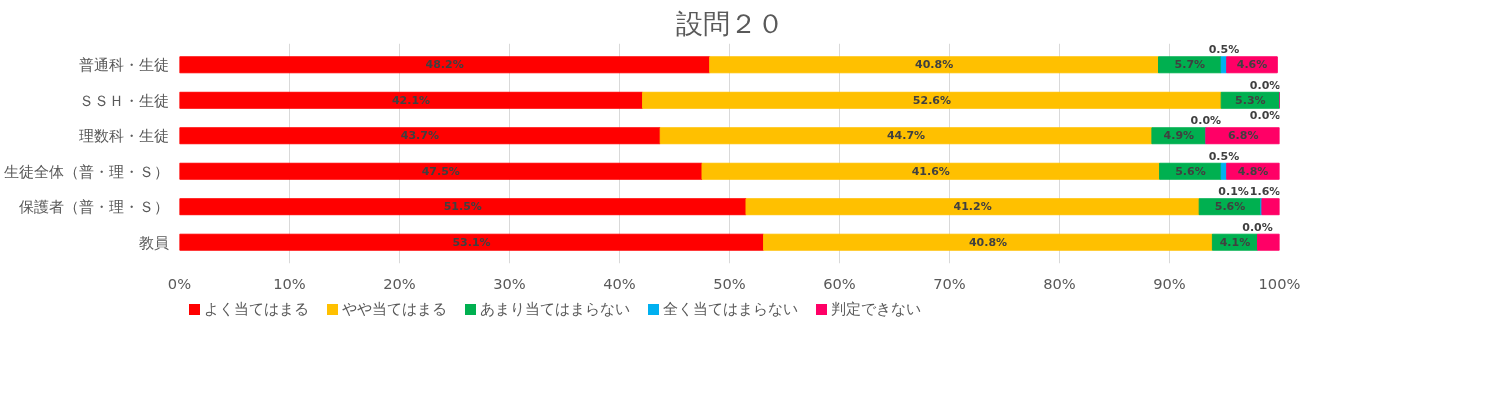 This screenshot has width=1501, height=407. I want to click on x-tick-label: 30%, so click(509, 283).